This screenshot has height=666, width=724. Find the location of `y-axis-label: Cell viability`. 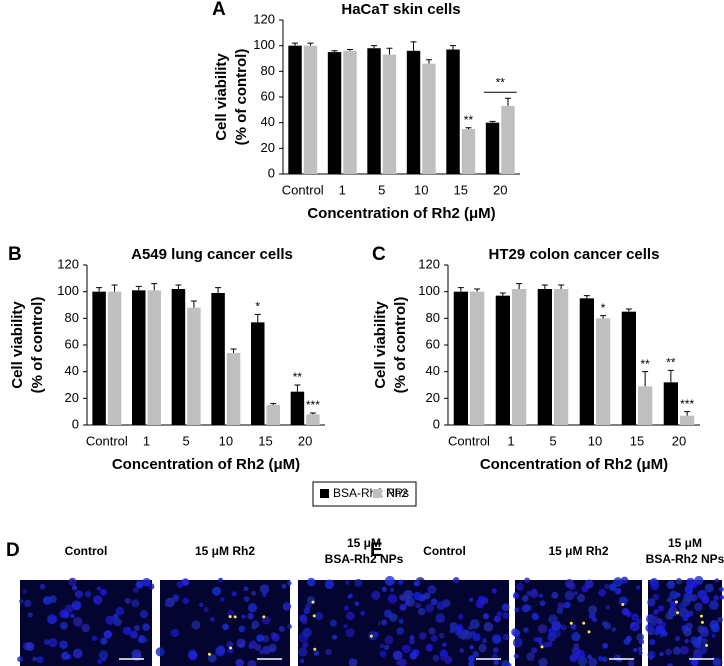

y-axis-label: Cell viability is located at coordinates (17, 345).